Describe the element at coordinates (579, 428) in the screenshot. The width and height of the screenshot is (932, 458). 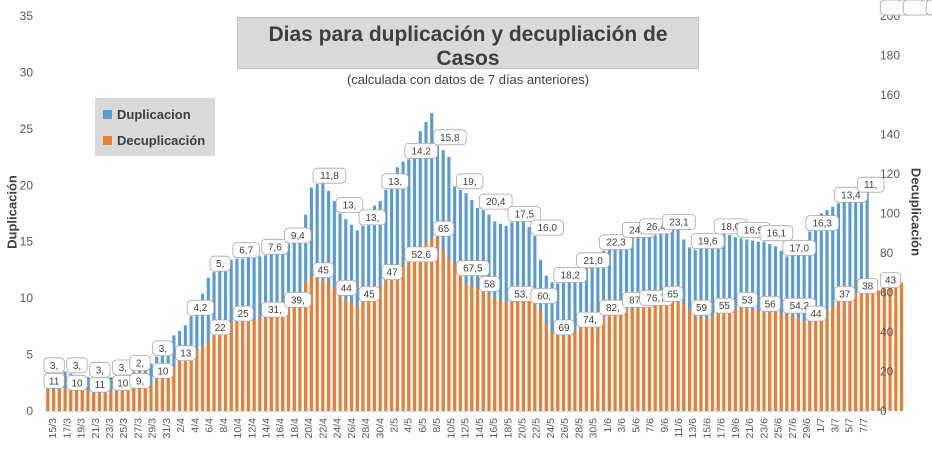
I see `x-tick-label: 28/5` at that location.